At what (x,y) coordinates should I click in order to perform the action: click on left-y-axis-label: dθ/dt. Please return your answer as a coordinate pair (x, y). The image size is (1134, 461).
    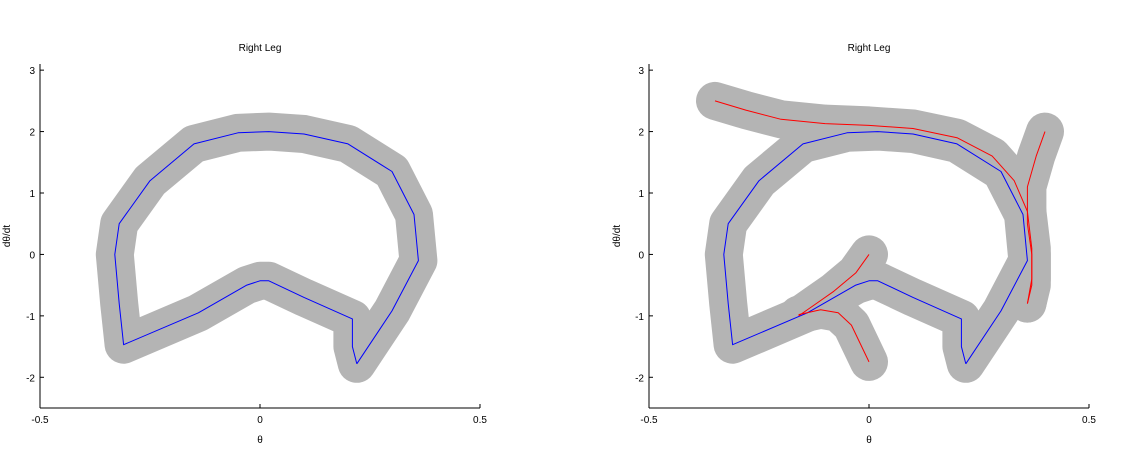
    Looking at the image, I should click on (7, 236).